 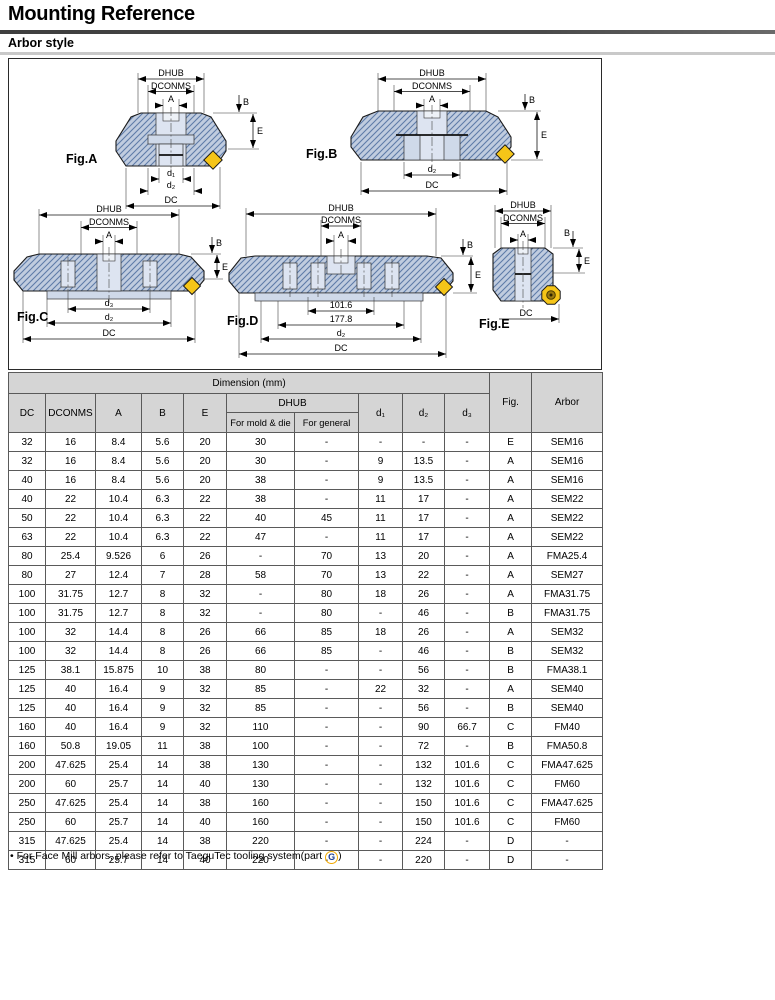 What do you see at coordinates (423, 670) in the screenshot?
I see `cell: 56` at bounding box center [423, 670].